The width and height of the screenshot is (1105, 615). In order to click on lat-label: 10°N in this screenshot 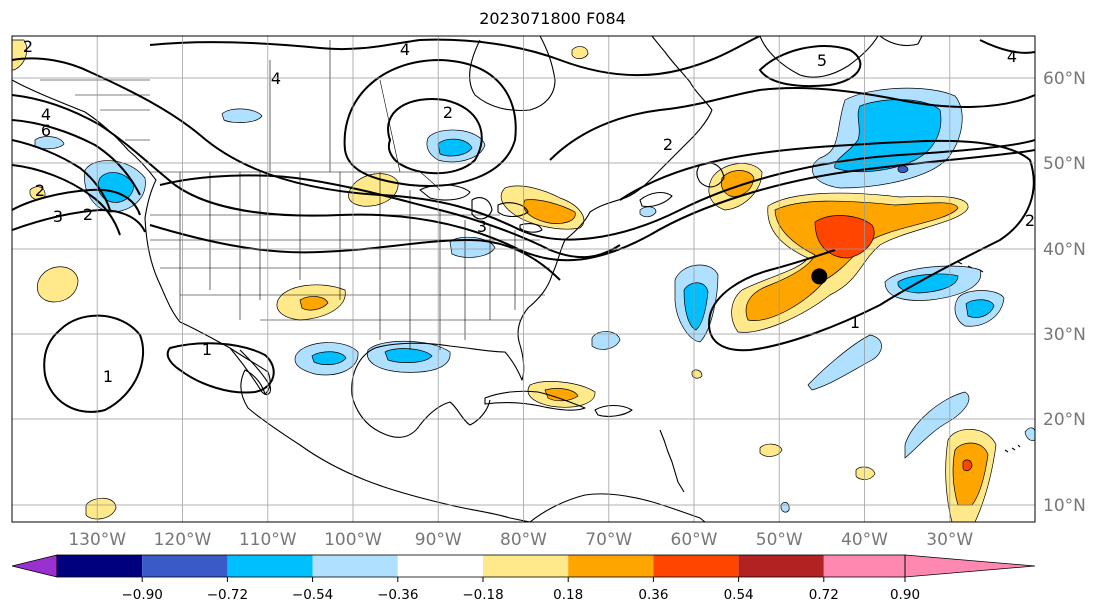, I will do `click(1064, 506)`.